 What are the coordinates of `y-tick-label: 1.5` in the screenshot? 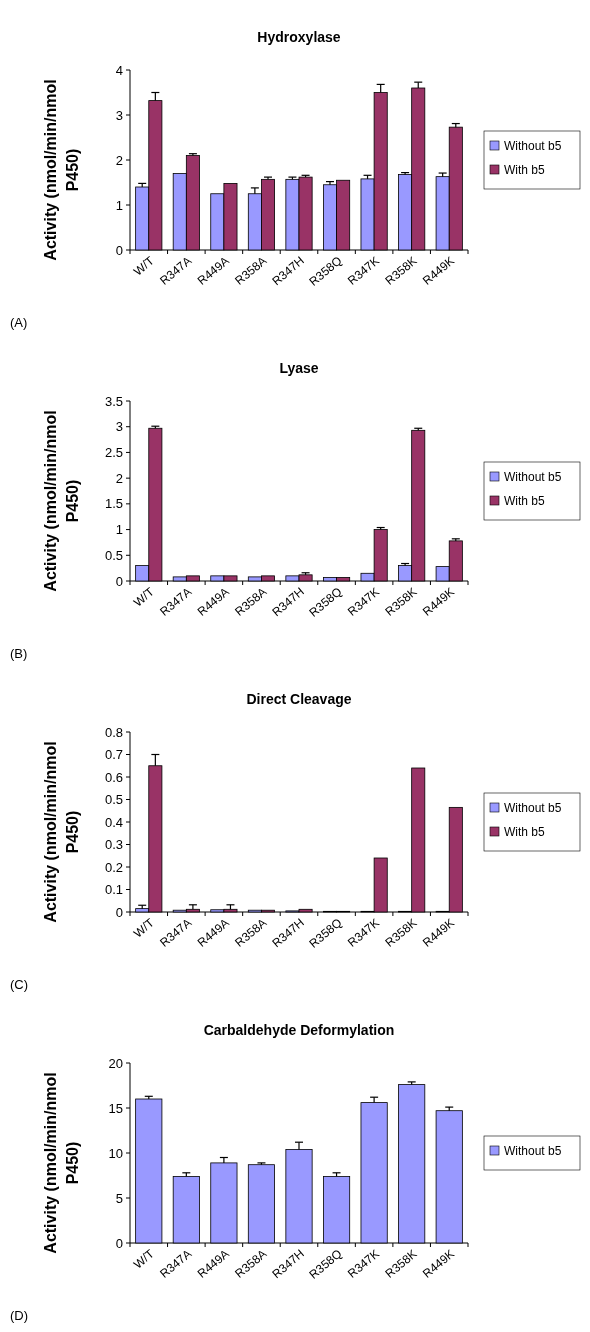 It's located at (113, 504).